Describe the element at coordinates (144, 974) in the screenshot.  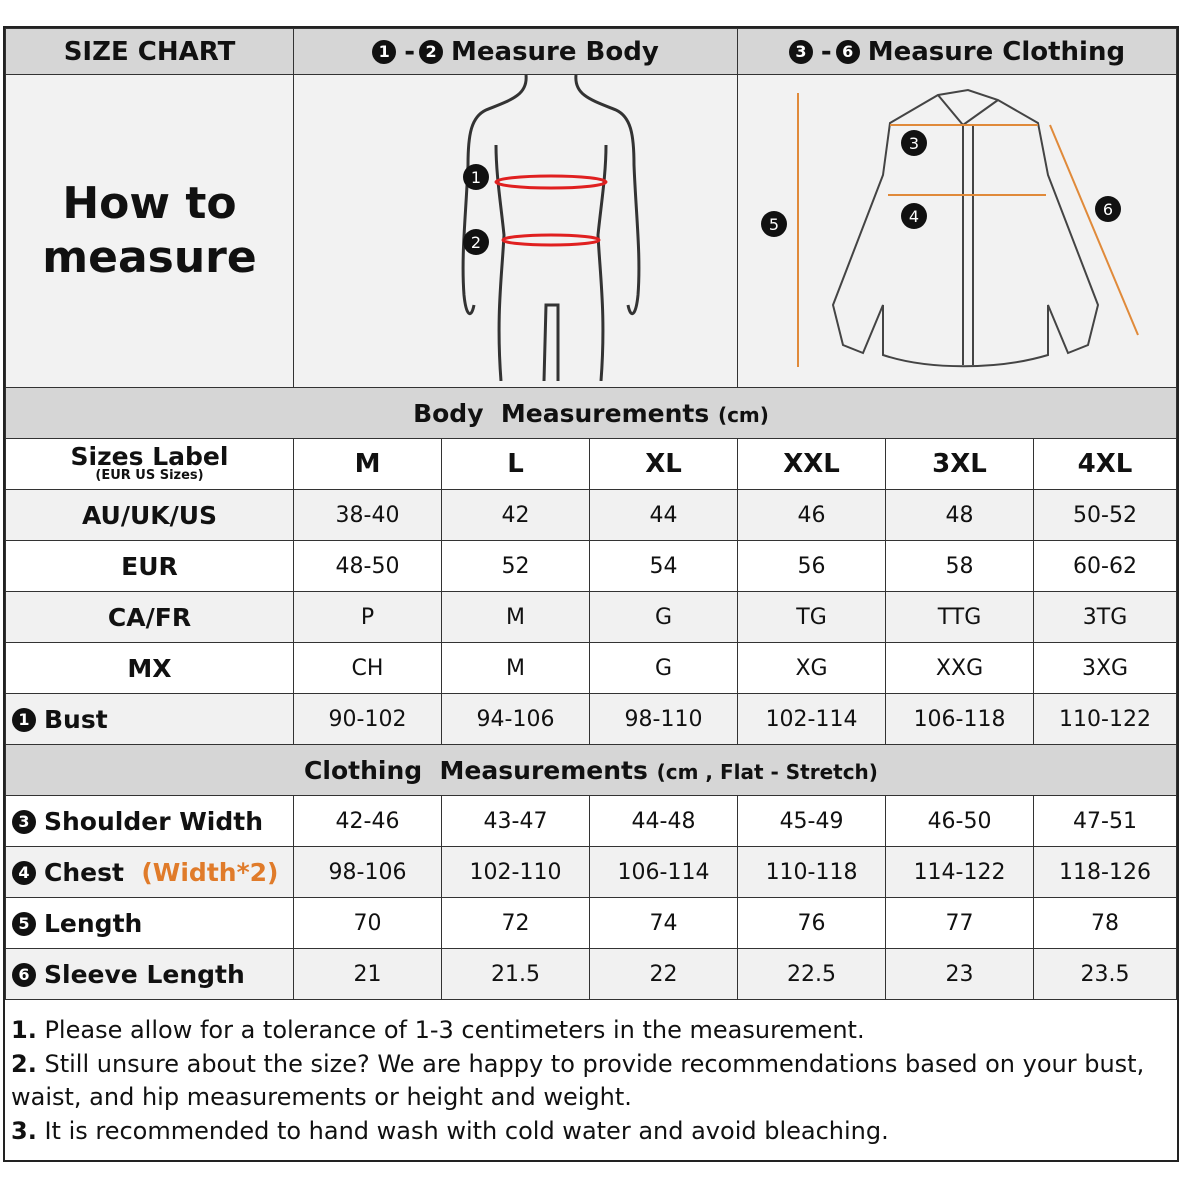
I see `row-label-text: Sleeve Length` at that location.